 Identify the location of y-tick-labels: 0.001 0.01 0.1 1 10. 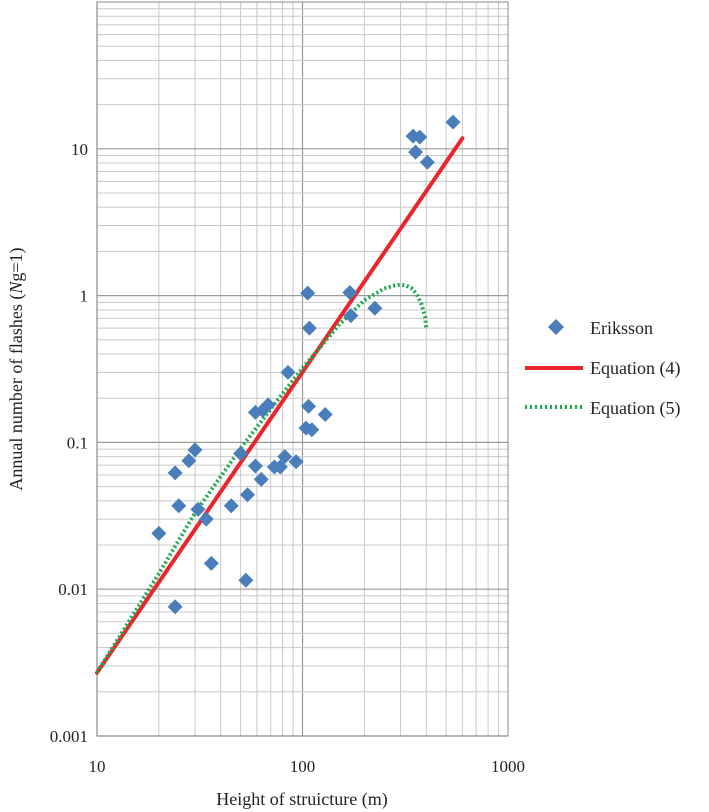
(69, 443).